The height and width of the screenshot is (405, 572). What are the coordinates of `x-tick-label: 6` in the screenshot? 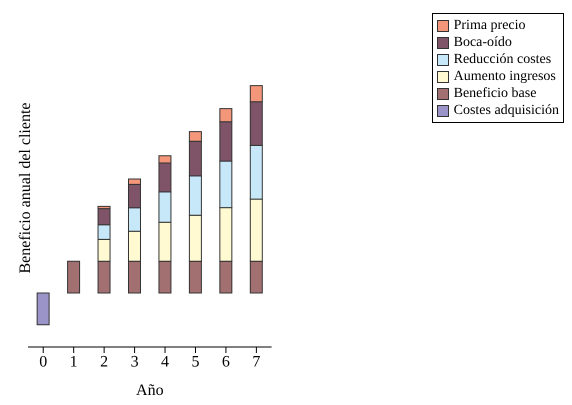 It's located at (226, 361).